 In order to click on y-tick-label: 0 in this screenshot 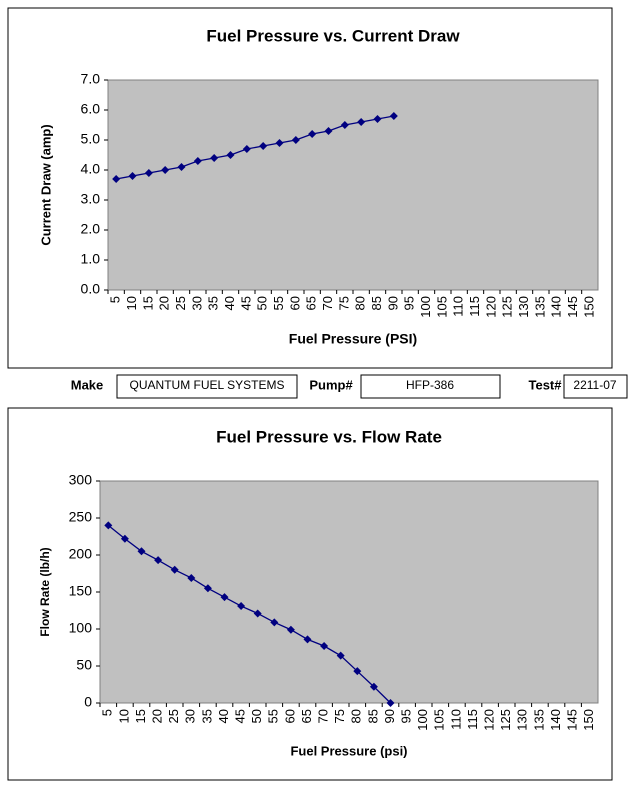, I will do `click(88, 702)`.